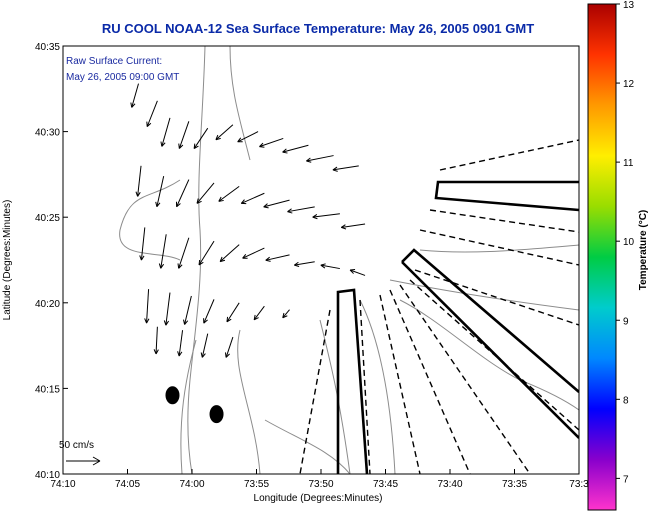  What do you see at coordinates (47, 133) in the screenshot?
I see `y-tick-label: 40:30` at bounding box center [47, 133].